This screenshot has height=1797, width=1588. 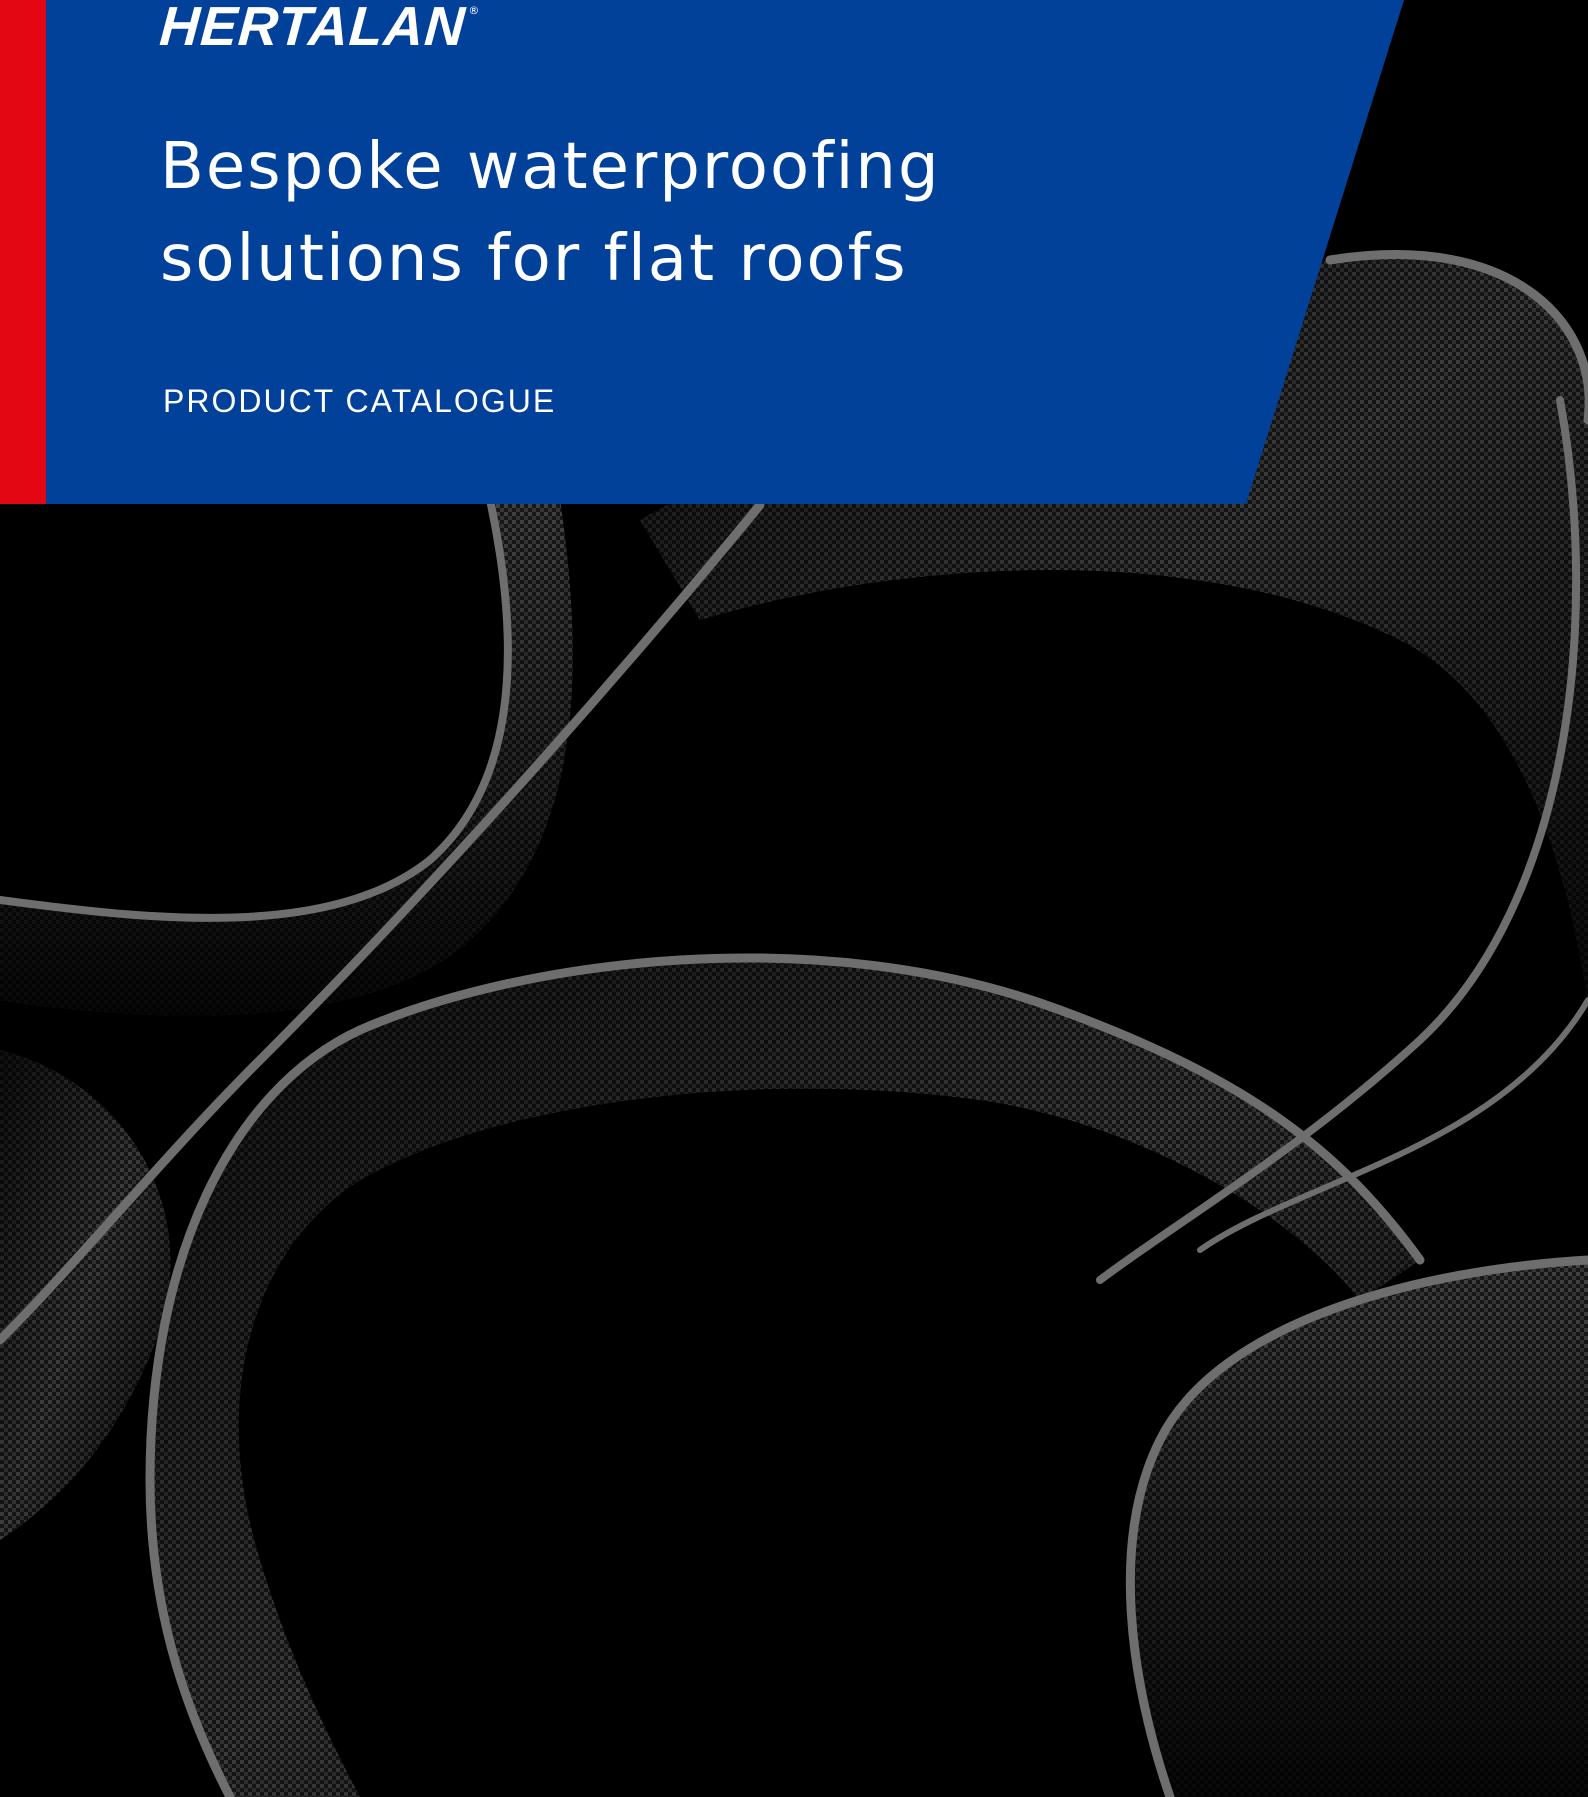 I want to click on hertalan-logo: HERTALAN ®, so click(x=318, y=28).